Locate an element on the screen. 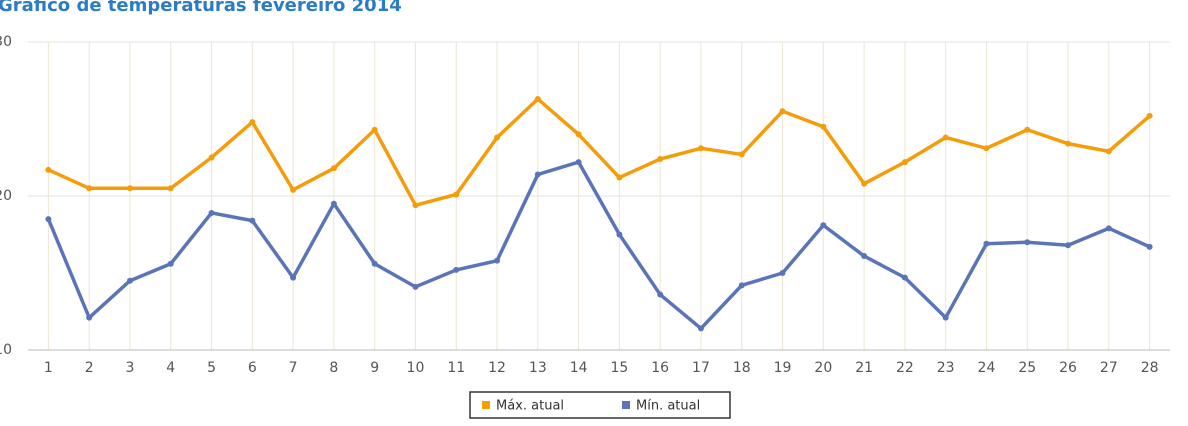 This screenshot has height=426, width=1188. x-tick-label: 10 is located at coordinates (416, 368).